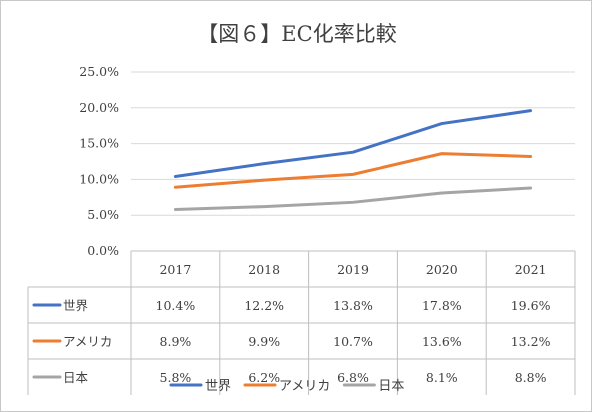  I want to click on y-tick-label: 10.0%, so click(99, 178).